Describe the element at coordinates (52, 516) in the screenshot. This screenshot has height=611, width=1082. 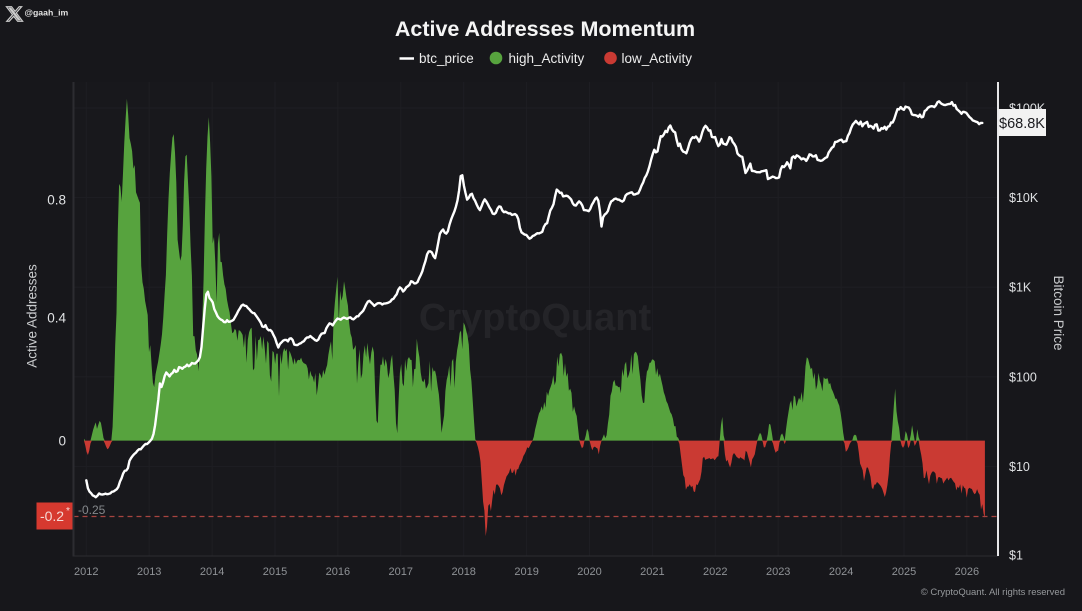
I see `svg-text: -0.2` at that location.